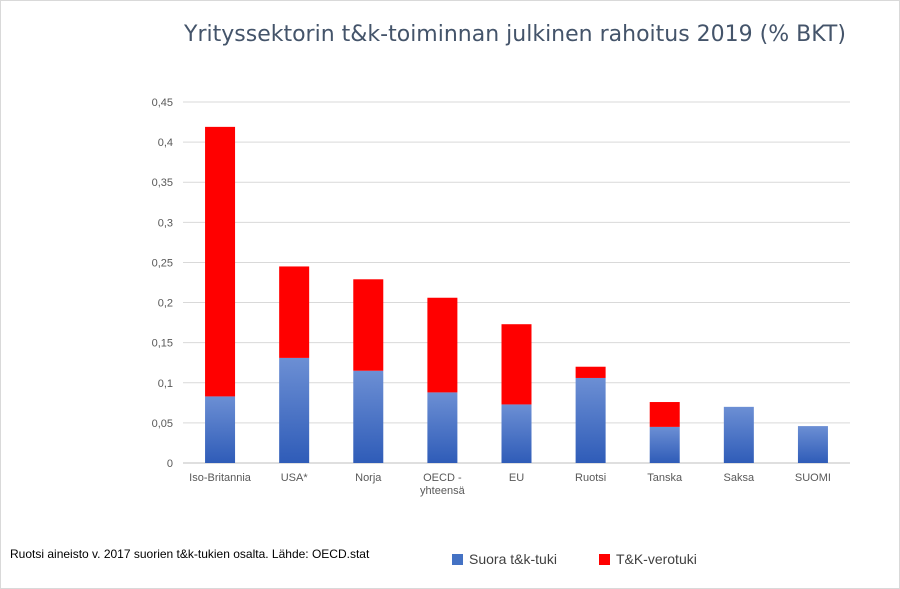 This screenshot has width=900, height=589. What do you see at coordinates (665, 478) in the screenshot?
I see `x-tick-label: Tanska` at bounding box center [665, 478].